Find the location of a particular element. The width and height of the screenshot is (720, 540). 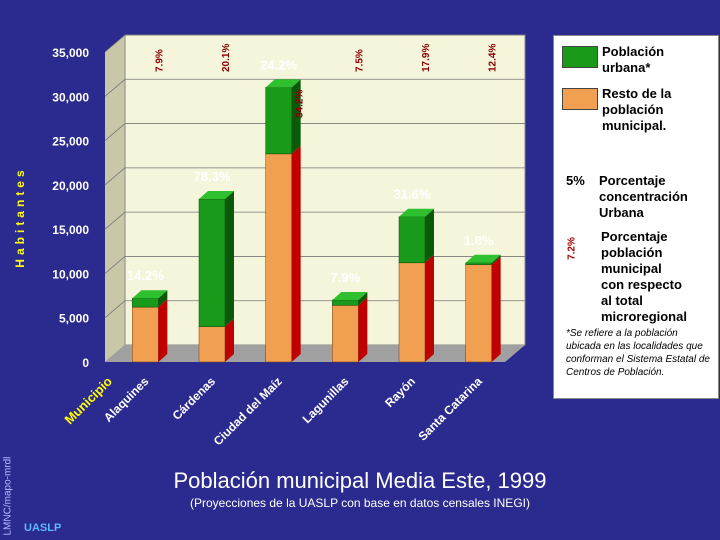

urban-pct-label: 14.2% is located at coordinates (145, 275).